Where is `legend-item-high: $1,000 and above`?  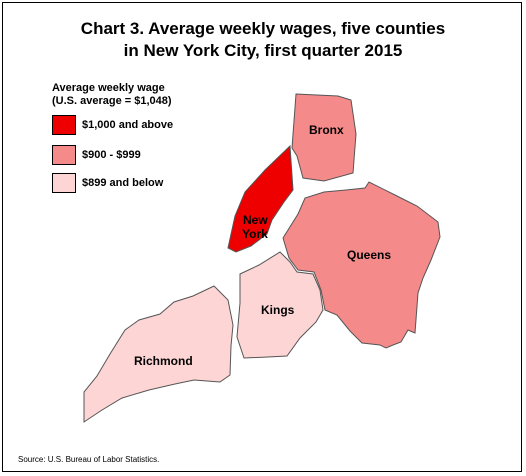
legend-item-high: $1,000 and above is located at coordinates (112, 125).